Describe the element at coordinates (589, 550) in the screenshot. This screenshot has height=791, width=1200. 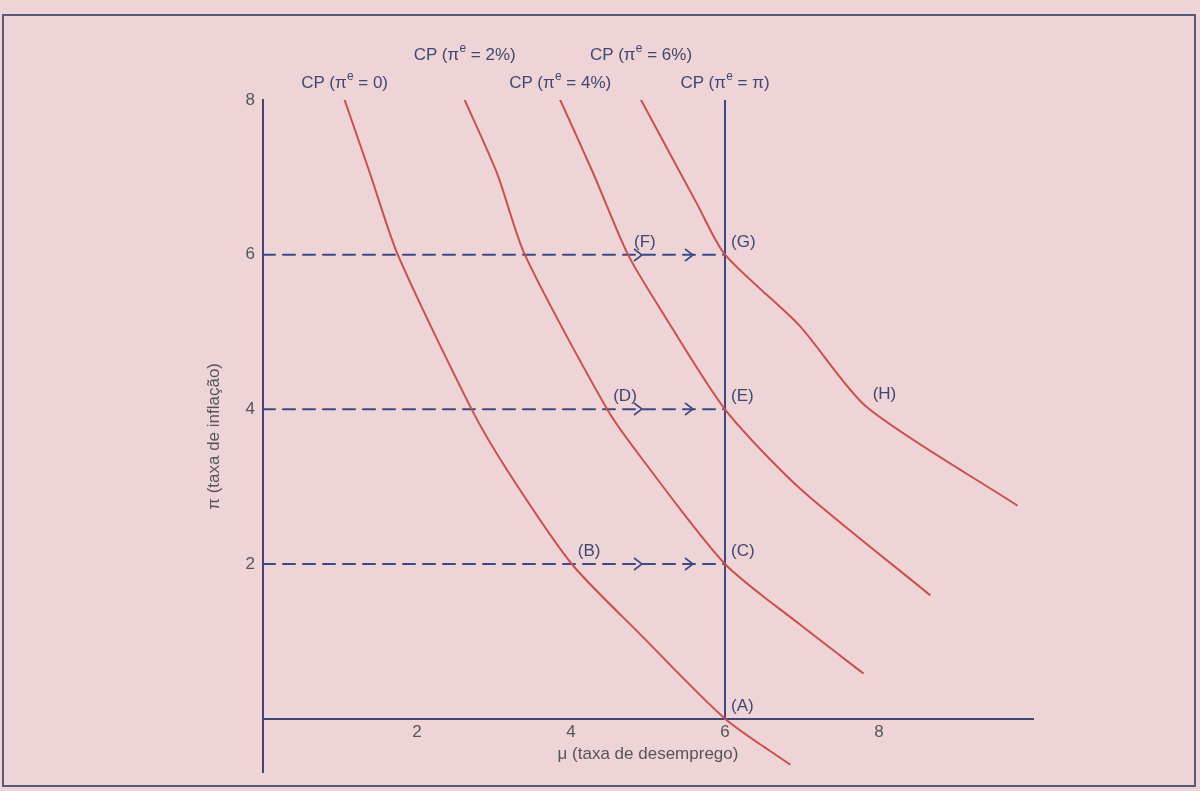
I see `annotation: (B)` at that location.